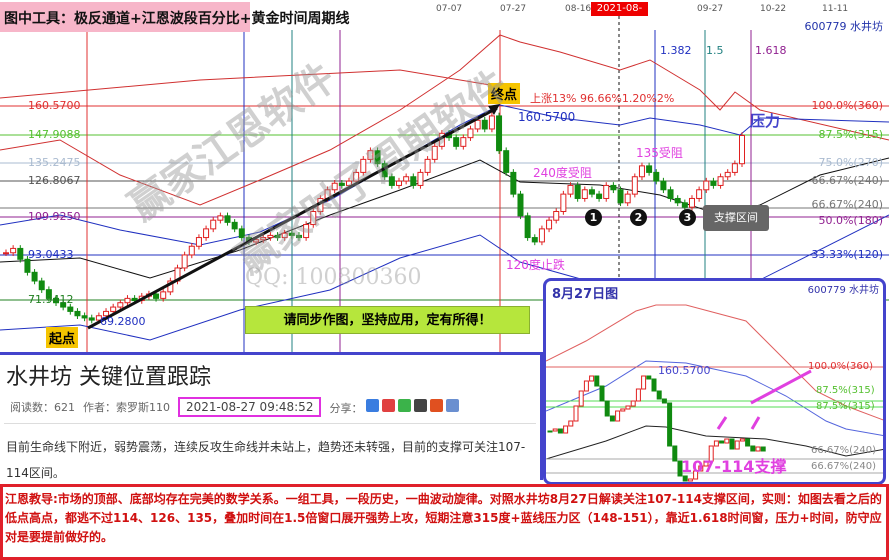 The height and width of the screenshot is (560, 889). What do you see at coordinates (452, 405) in the screenshot?
I see `share-tieba-icon` at bounding box center [452, 405].